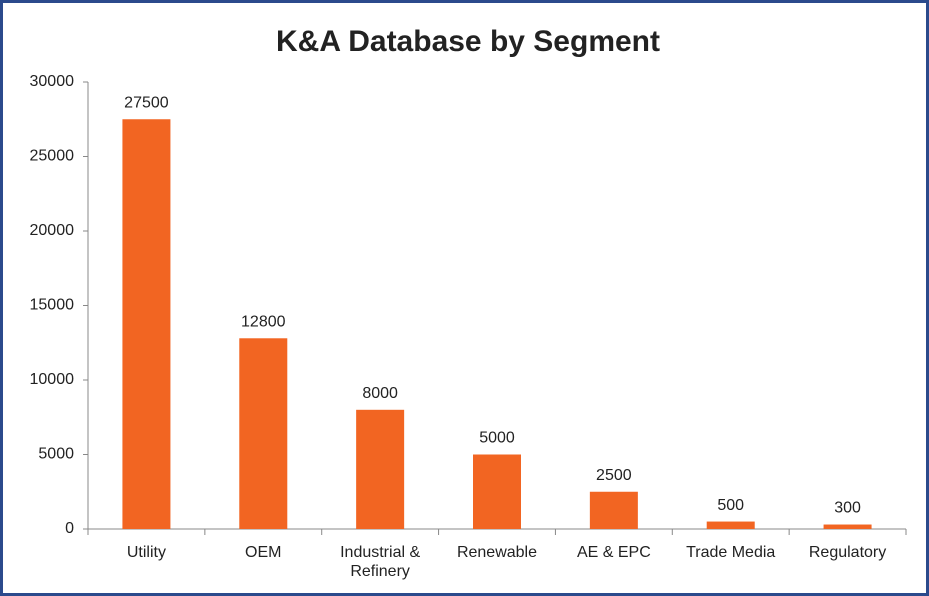 The image size is (929, 596). I want to click on x-tick-label: Trade Media, so click(731, 552).